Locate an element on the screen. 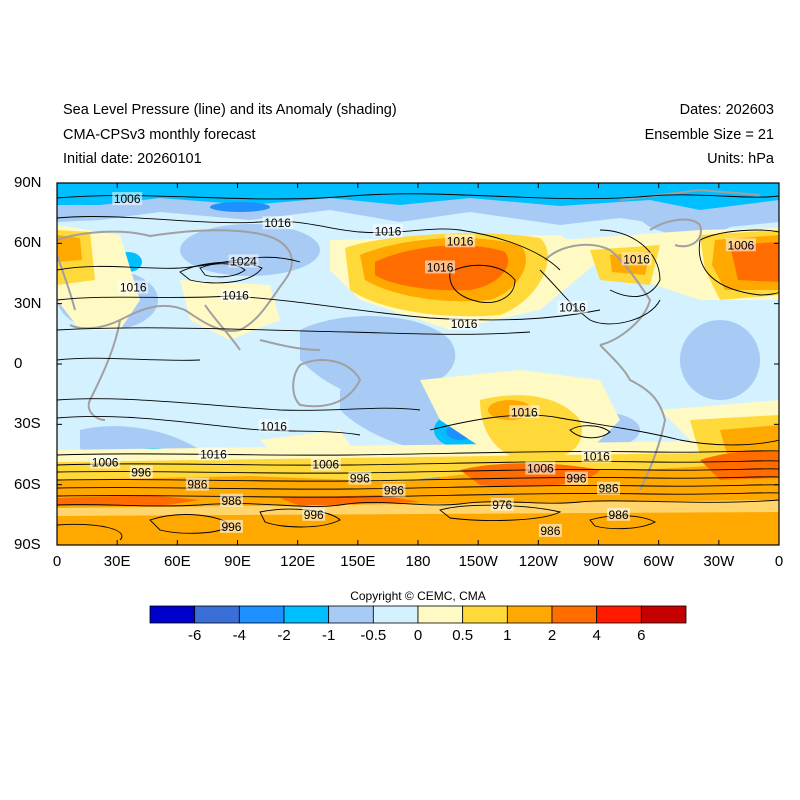 The height and width of the screenshot is (800, 800). lon-tick-label: 30E is located at coordinates (117, 561).